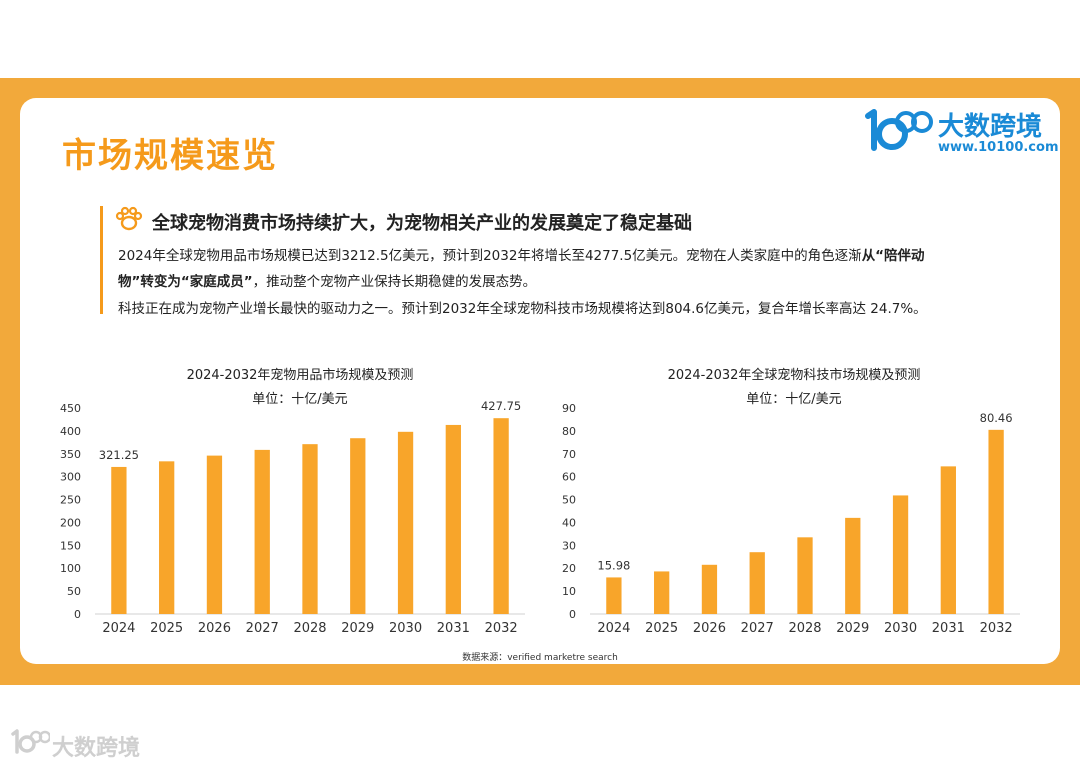 This screenshot has height=763, width=1080. I want to click on paw-icon, so click(129, 218).